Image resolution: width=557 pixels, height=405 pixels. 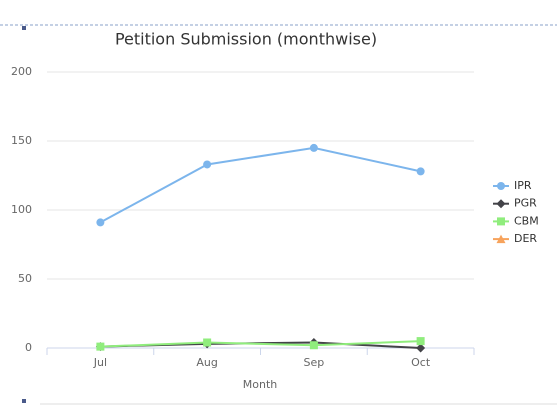 I want to click on y-tick-label: 150, so click(x=21, y=140).